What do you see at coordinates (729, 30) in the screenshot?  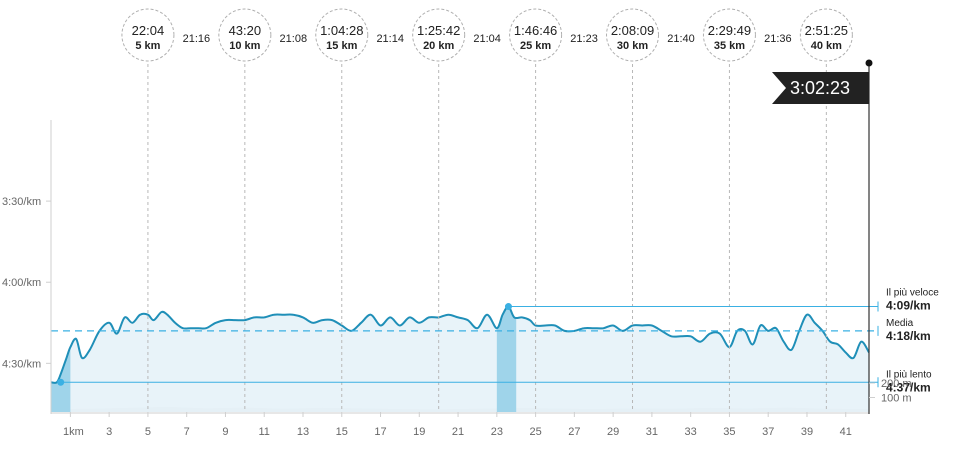 I see `split-time: 2:29:49` at bounding box center [729, 30].